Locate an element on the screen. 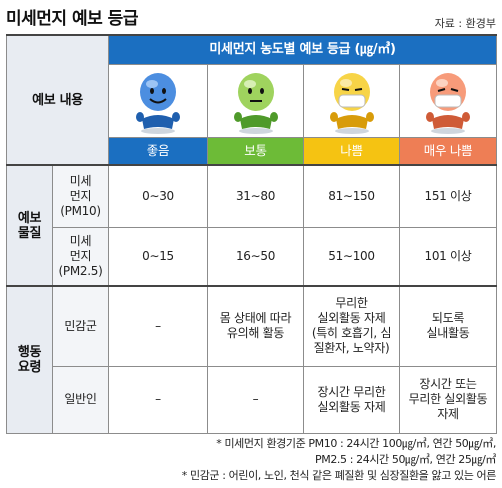  level-good: 좋음 is located at coordinates (158, 151).